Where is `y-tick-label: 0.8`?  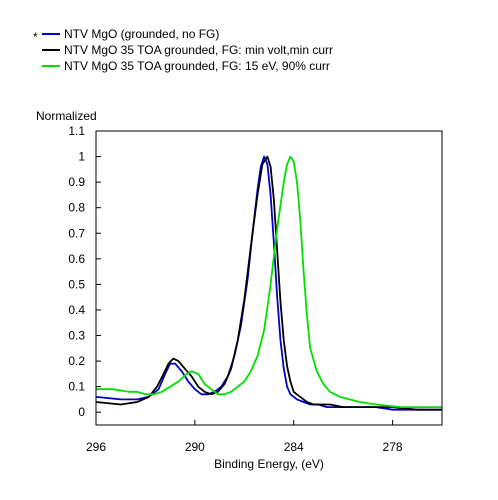 y-tick-label: 0.8 is located at coordinates (76, 208).